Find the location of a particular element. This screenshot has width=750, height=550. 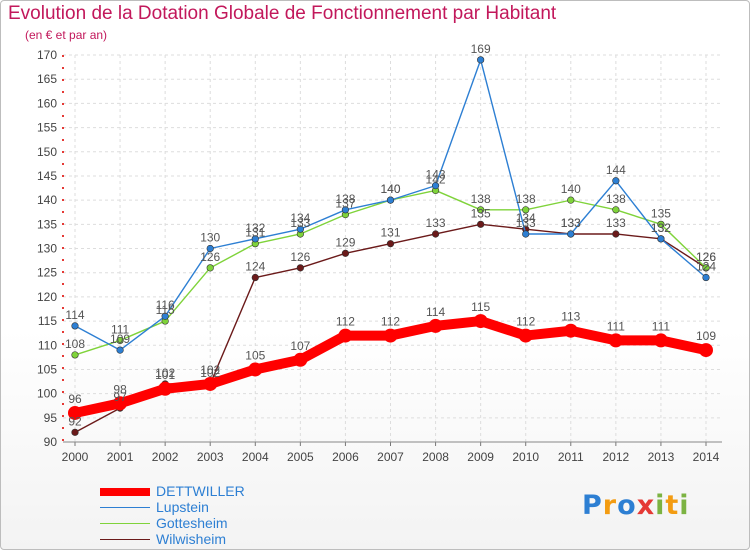

y-tick-label: 95 is located at coordinates (51, 418).